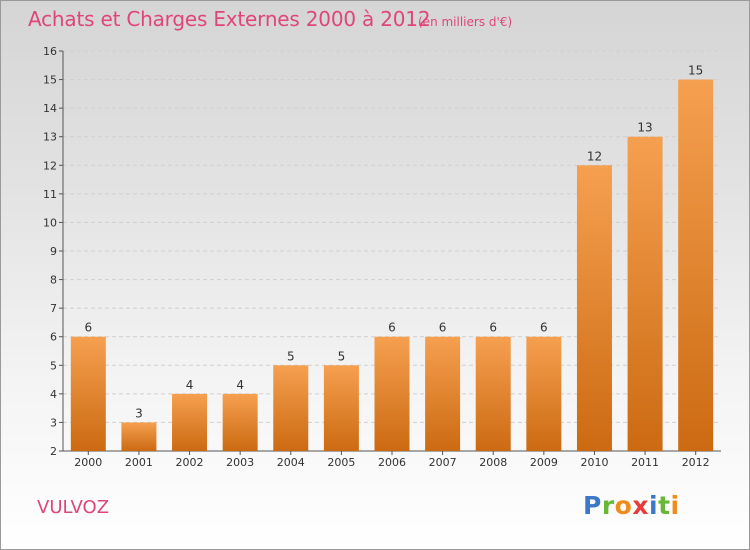 The height and width of the screenshot is (550, 750). What do you see at coordinates (50, 165) in the screenshot?
I see `y-tick-label: 12` at bounding box center [50, 165].